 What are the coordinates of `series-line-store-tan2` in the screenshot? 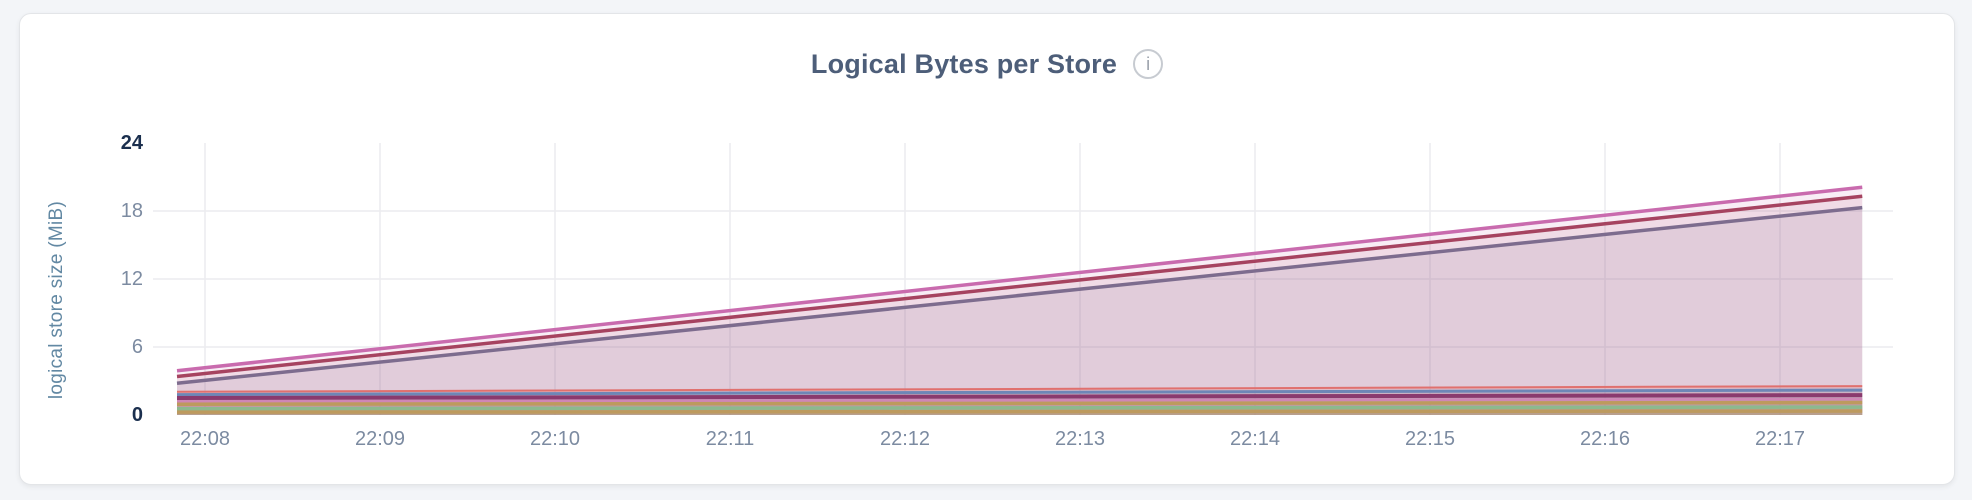 It's located at (1019, 411).